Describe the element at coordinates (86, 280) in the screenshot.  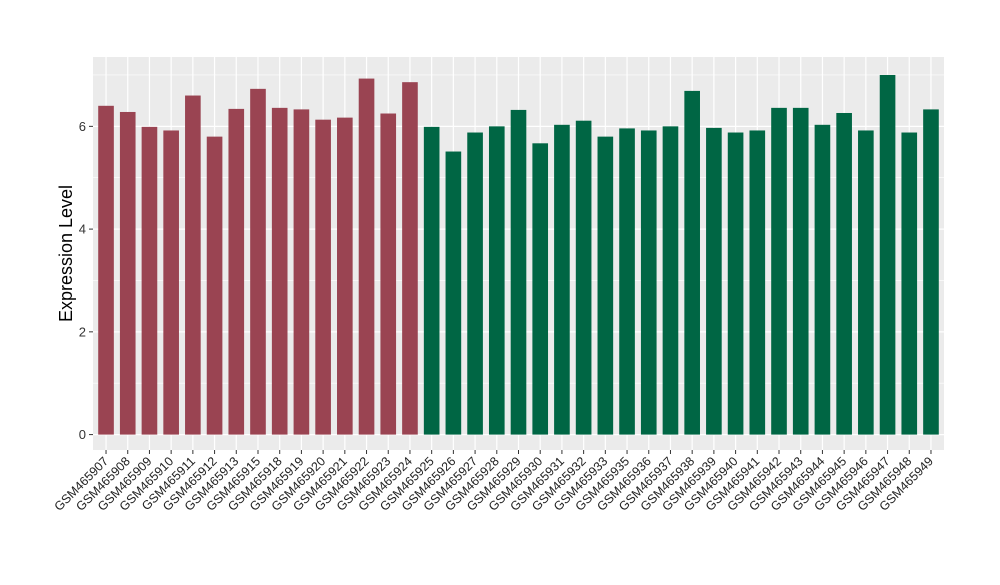
I see `y-axis: 0 2 4 6` at that location.